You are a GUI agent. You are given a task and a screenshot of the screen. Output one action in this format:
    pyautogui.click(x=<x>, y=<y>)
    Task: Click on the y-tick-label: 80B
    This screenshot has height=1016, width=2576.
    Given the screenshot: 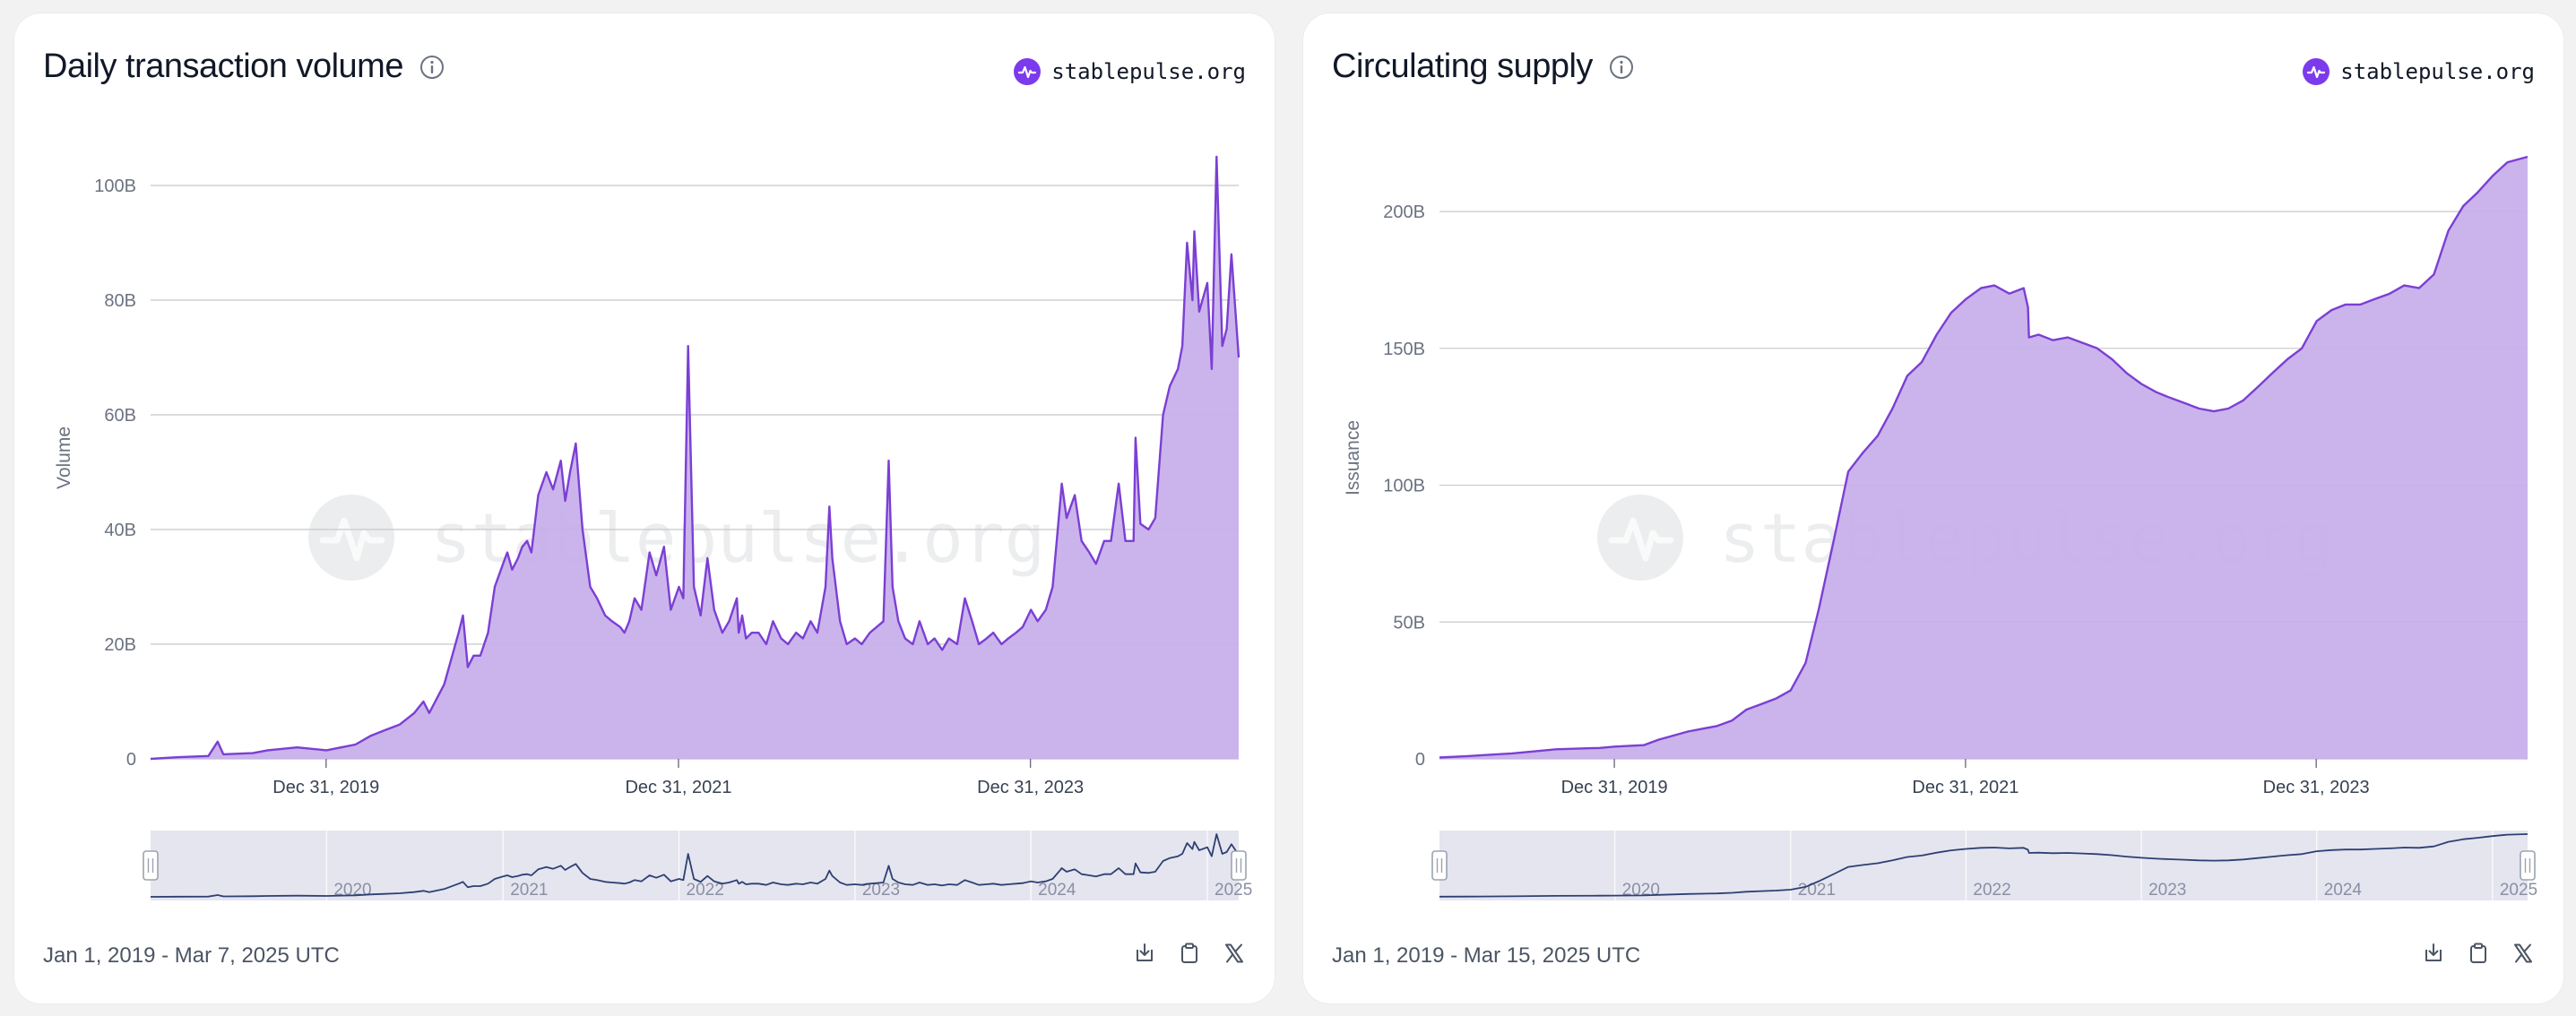 What is the action you would take?
    pyautogui.click(x=120, y=301)
    